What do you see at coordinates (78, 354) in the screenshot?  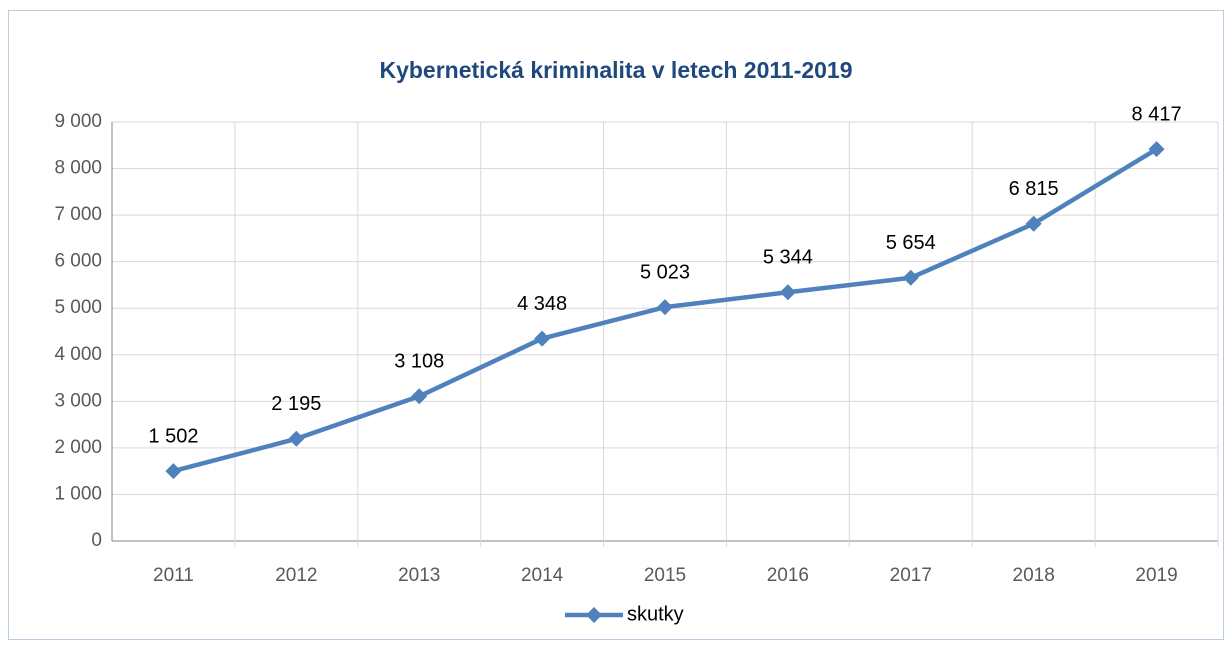 I see `y-tick-label: 4 000` at bounding box center [78, 354].